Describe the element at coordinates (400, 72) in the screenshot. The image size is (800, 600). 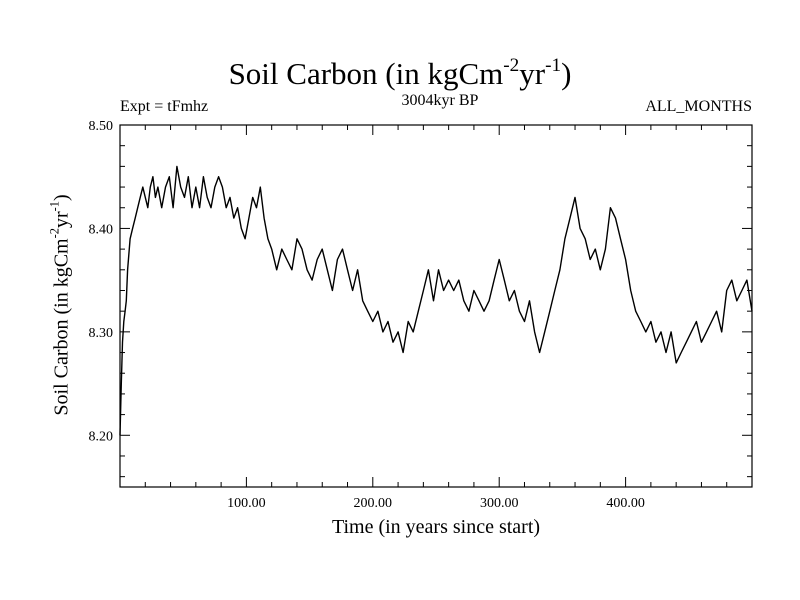
I see `chart-title: Soil Carbon (in kgCm-2yr-1)` at that location.